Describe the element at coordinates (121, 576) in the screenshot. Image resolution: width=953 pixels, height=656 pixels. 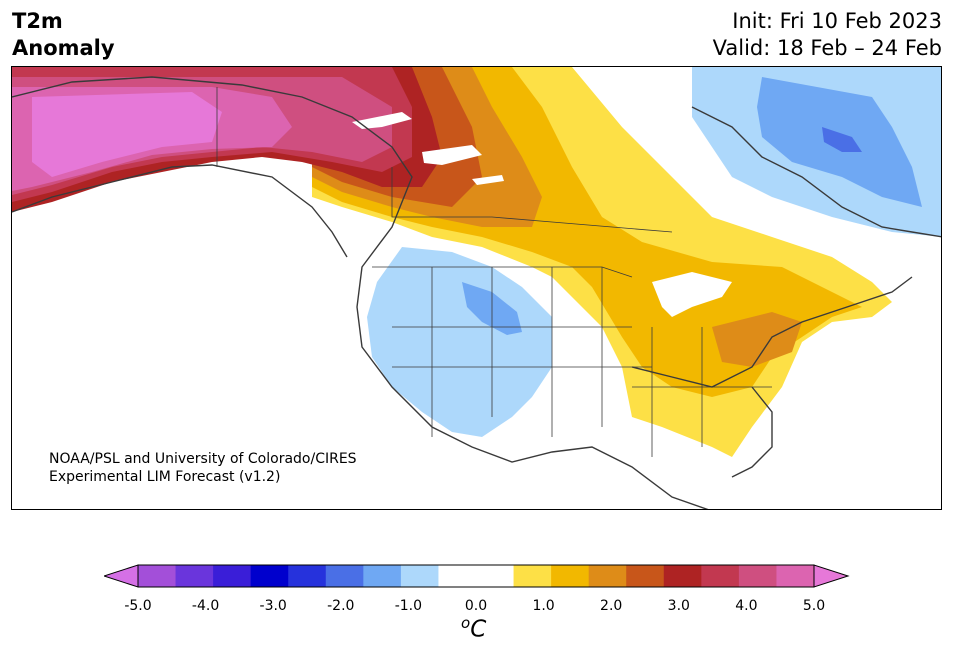
I see `colorbar-min-arrow` at that location.